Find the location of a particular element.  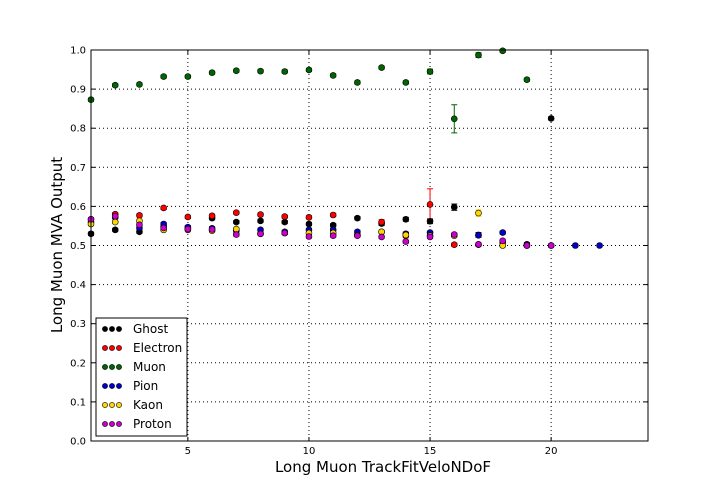

y-axis-title: Long Muon MVA Output is located at coordinates (57, 245).